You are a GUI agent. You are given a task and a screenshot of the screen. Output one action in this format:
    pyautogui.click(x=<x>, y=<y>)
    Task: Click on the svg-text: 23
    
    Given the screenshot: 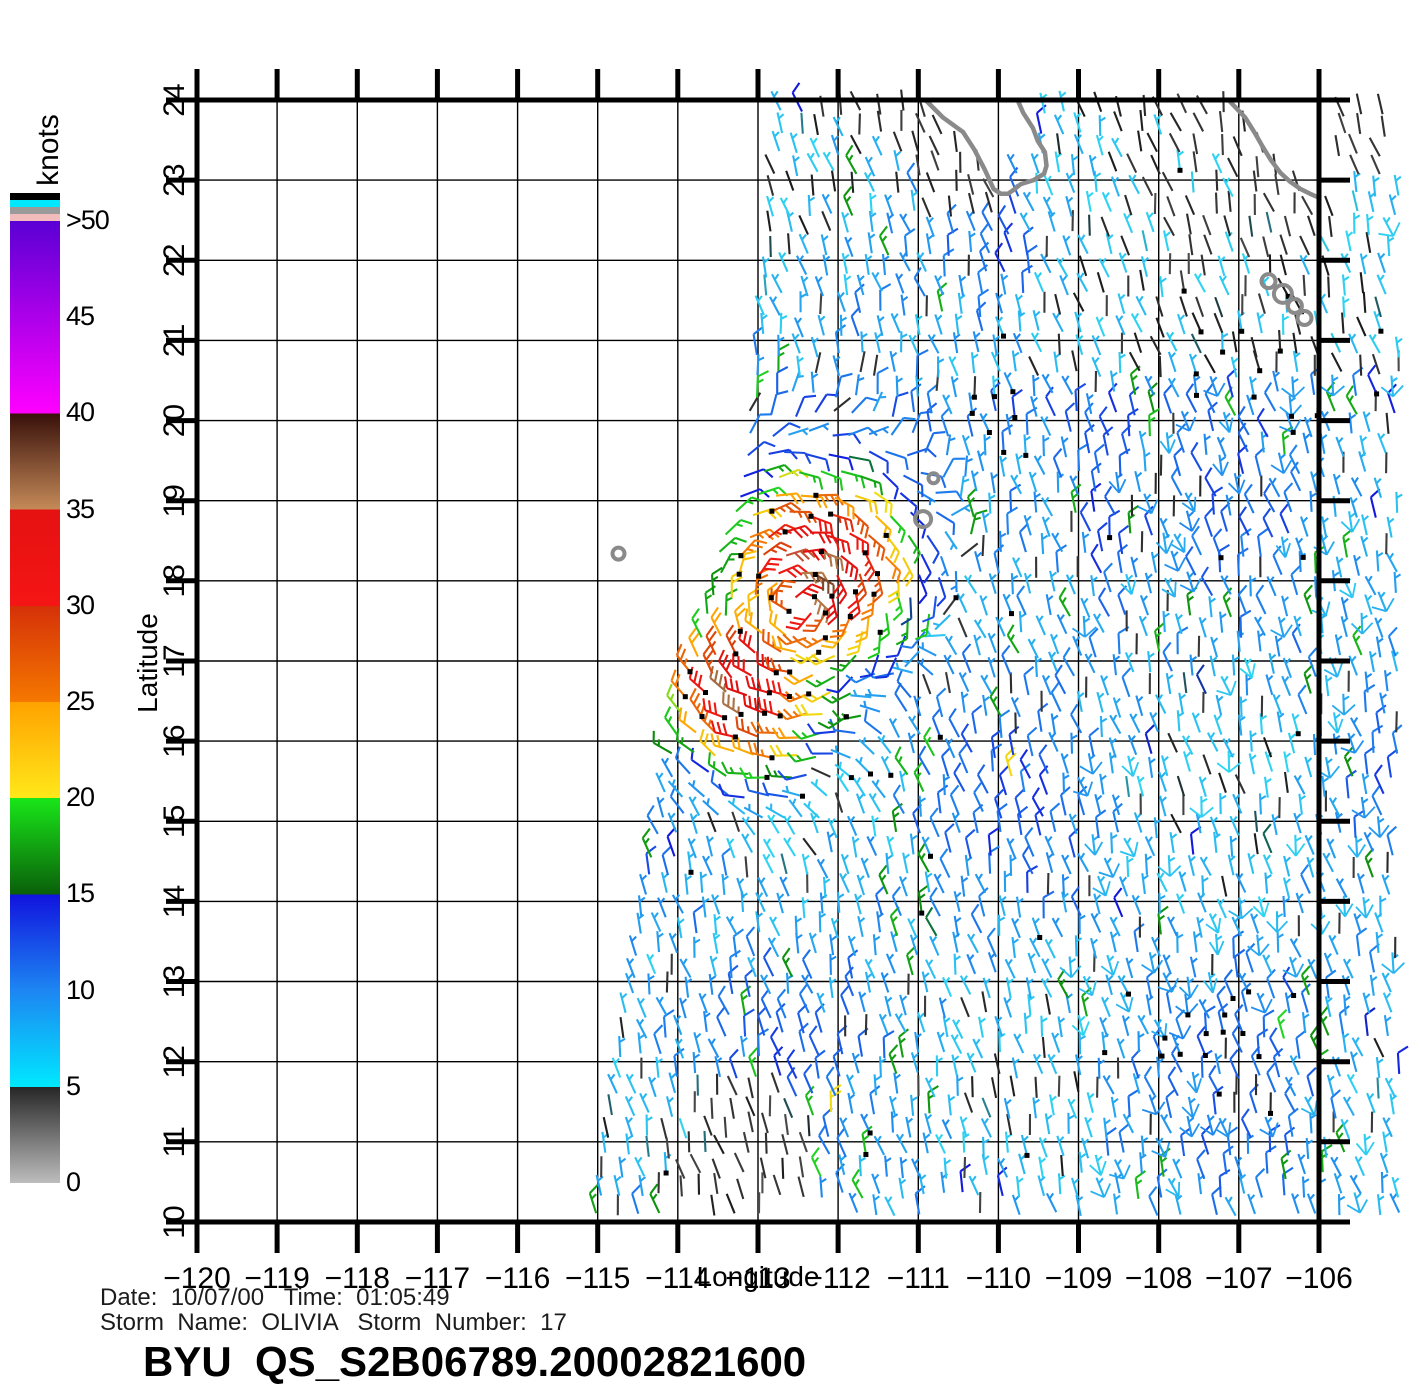 What is the action you would take?
    pyautogui.click(x=174, y=179)
    